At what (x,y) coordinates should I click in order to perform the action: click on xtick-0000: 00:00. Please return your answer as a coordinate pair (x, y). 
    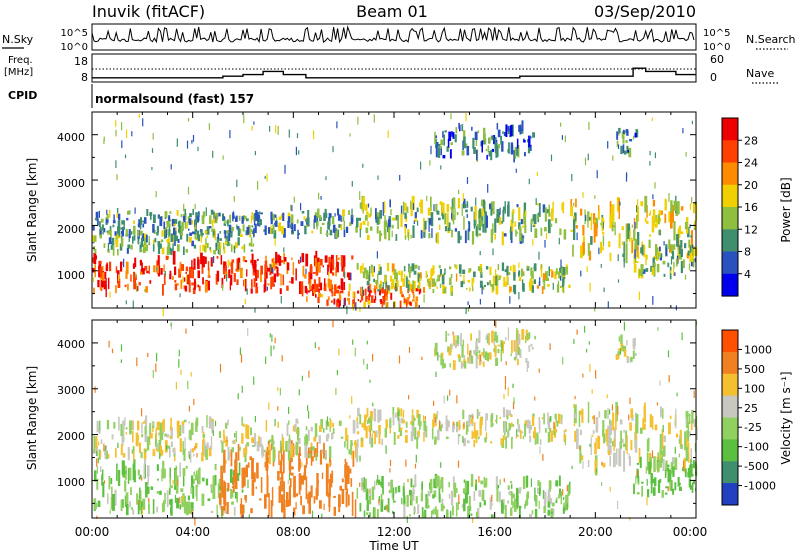
    Looking at the image, I should click on (92, 532).